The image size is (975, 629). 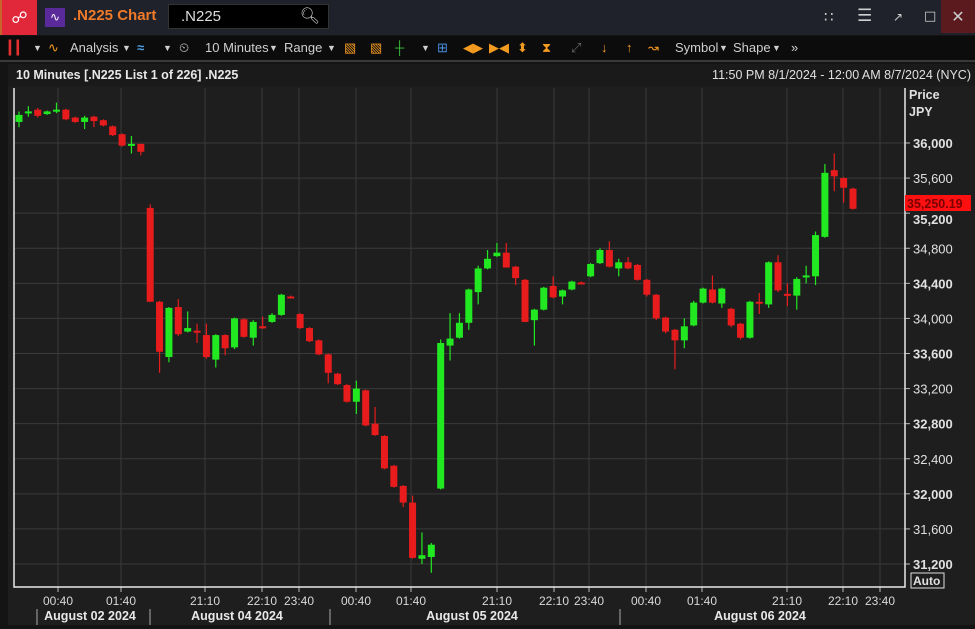 I want to click on y-tick-label: 36,000, so click(x=933, y=143).